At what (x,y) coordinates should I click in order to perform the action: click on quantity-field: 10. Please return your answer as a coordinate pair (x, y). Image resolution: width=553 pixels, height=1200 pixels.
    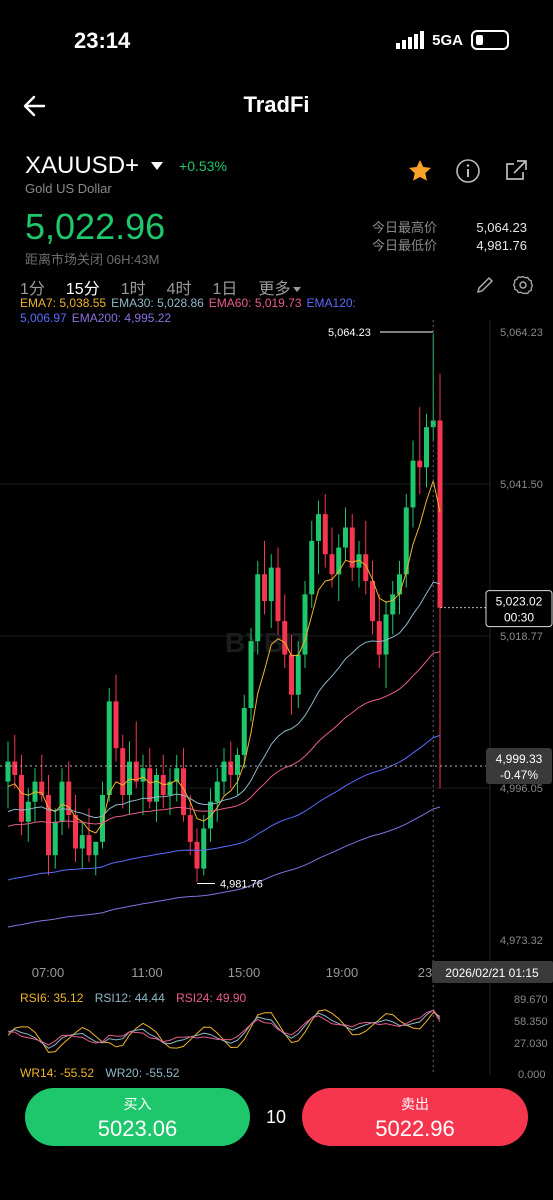
    Looking at the image, I should click on (276, 1117).